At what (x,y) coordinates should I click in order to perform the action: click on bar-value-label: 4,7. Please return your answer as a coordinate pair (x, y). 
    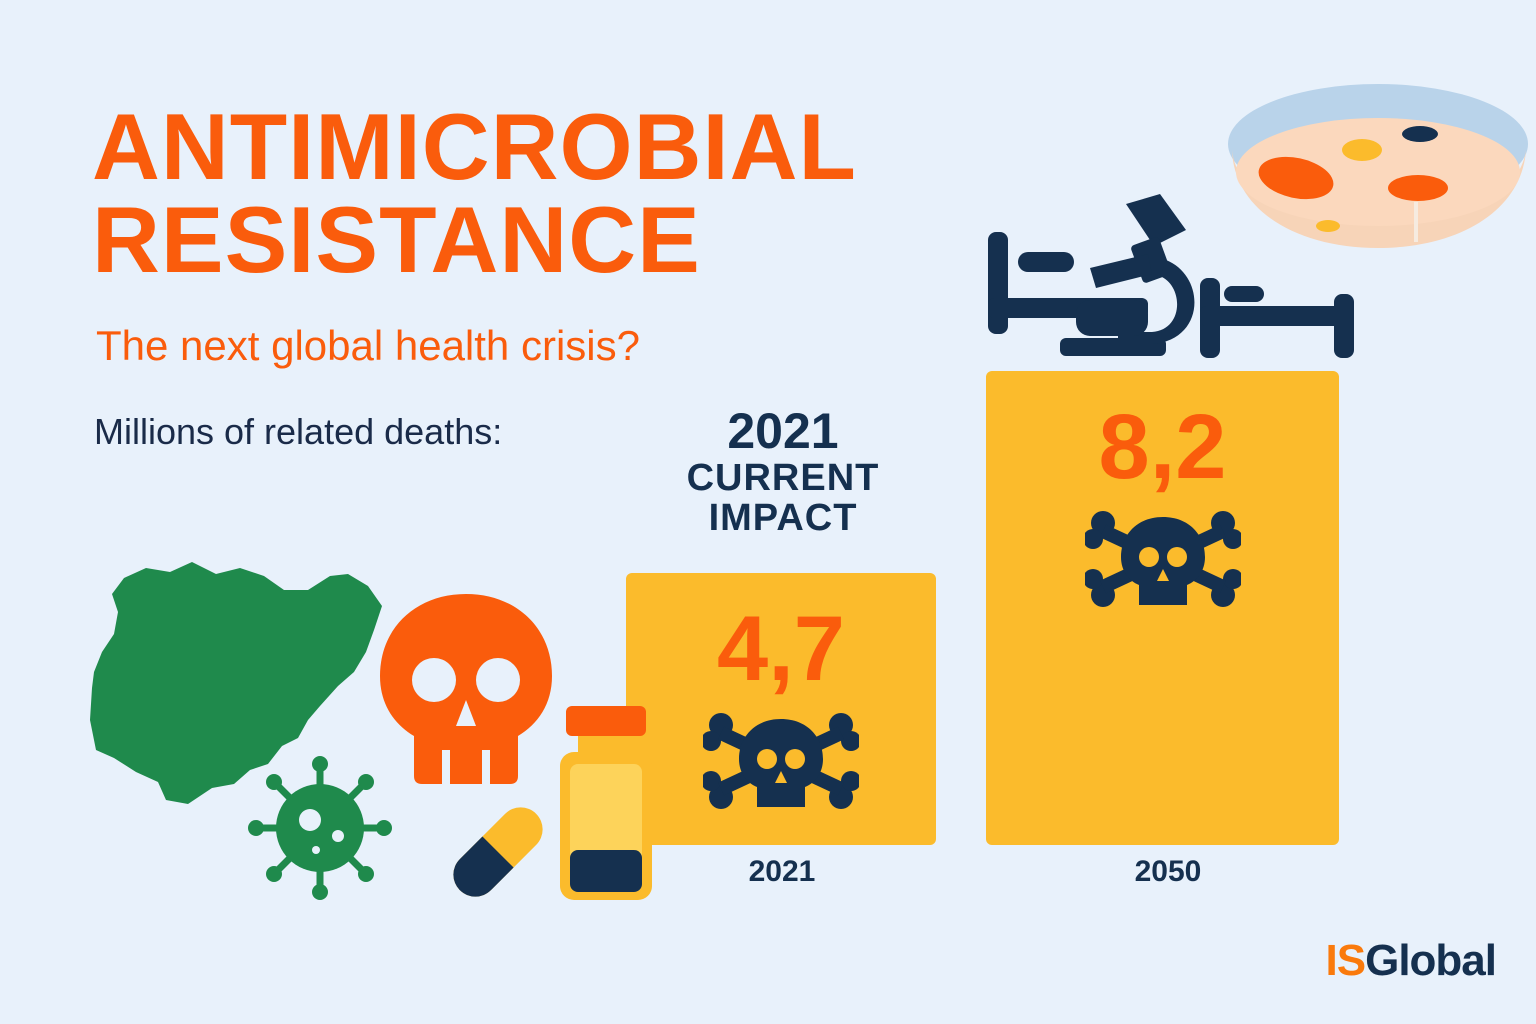
    Looking at the image, I should click on (781, 649).